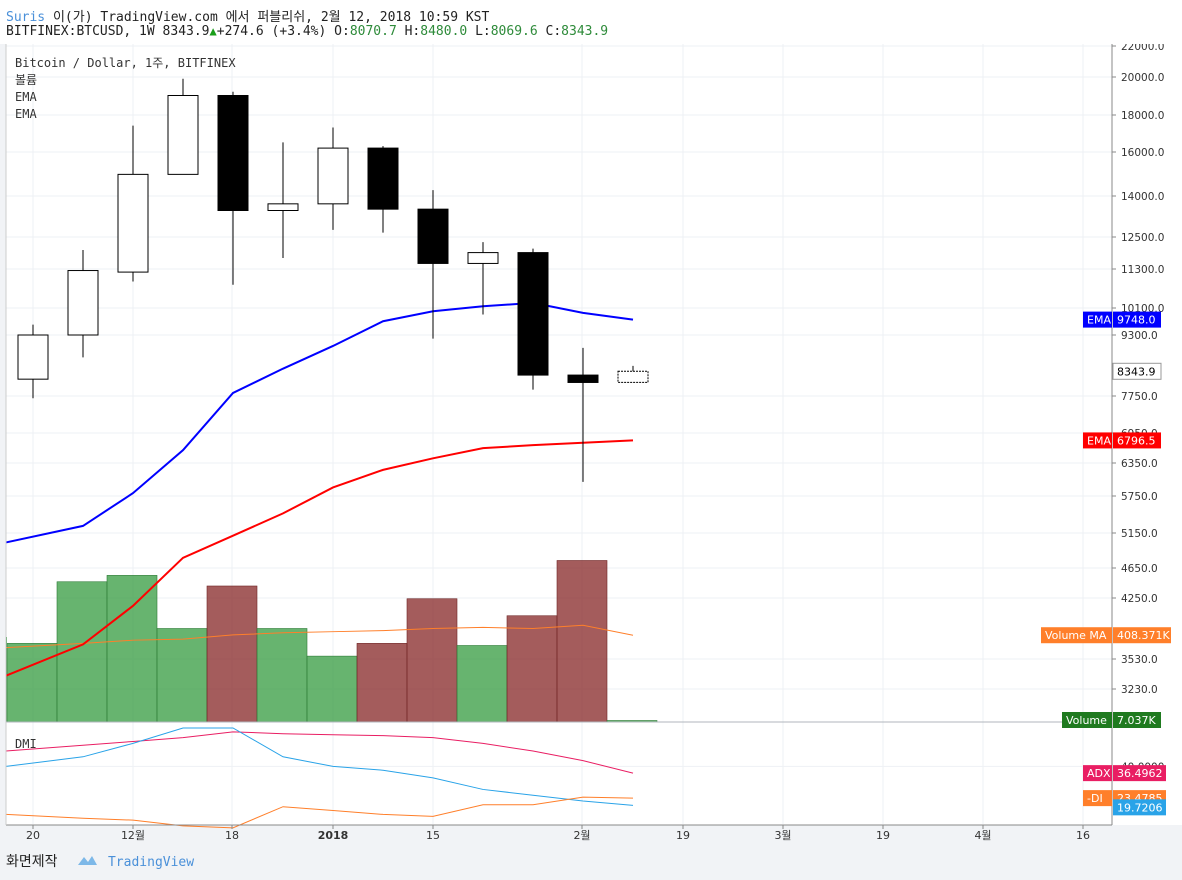 This screenshot has width=1182, height=880. I want to click on legend-volume: 볼륨, so click(26, 80).